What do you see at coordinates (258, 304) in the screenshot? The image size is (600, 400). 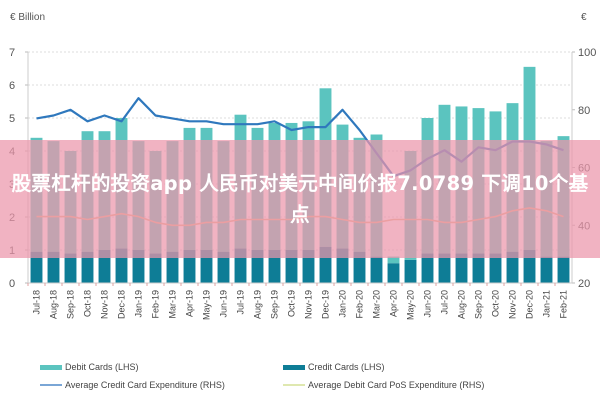 I see `x-axis-tick-label: Aug-19` at bounding box center [258, 304].